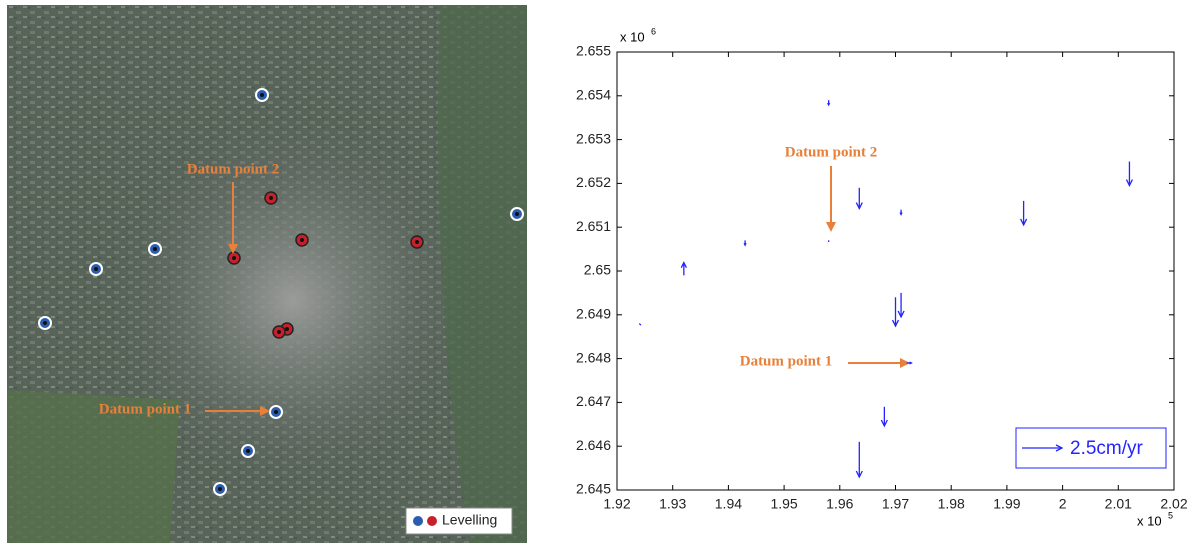  I want to click on map-annotation: Datum point 1, so click(145, 409).